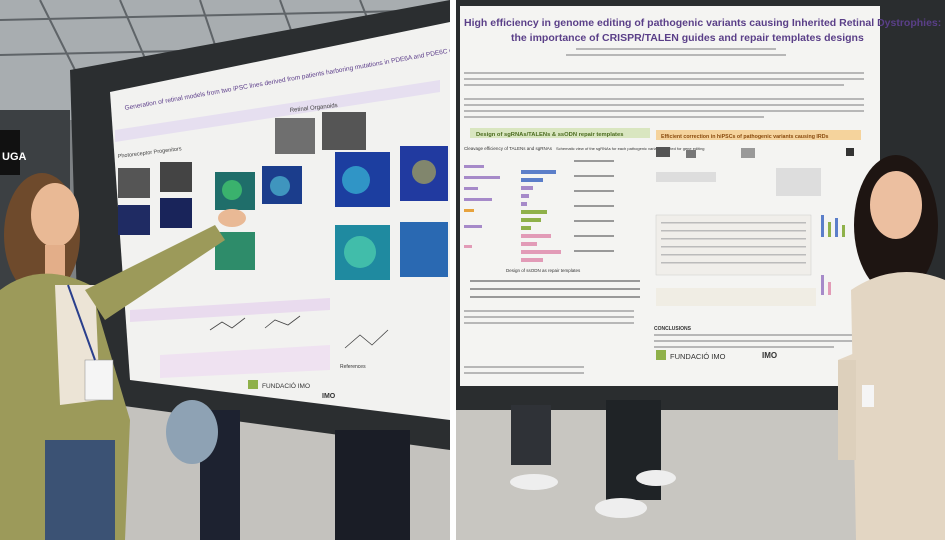  I want to click on efficiency-bar-chart, so click(833, 255).